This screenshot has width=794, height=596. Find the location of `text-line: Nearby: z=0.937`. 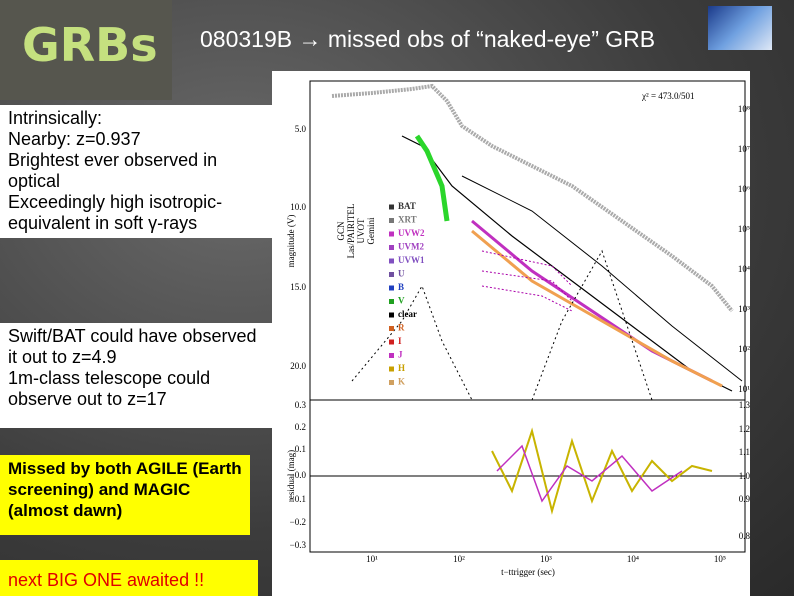

text-line: Nearby: z=0.937 is located at coordinates (74, 139).